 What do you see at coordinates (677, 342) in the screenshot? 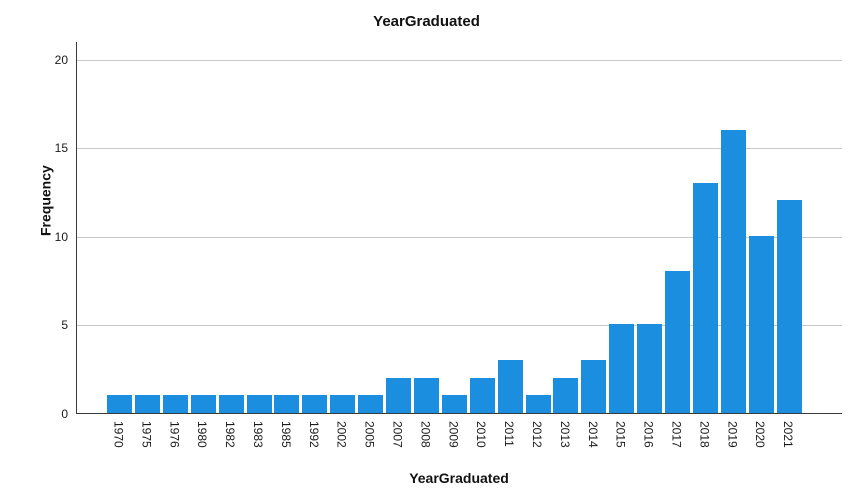
I see `bar-2017` at bounding box center [677, 342].